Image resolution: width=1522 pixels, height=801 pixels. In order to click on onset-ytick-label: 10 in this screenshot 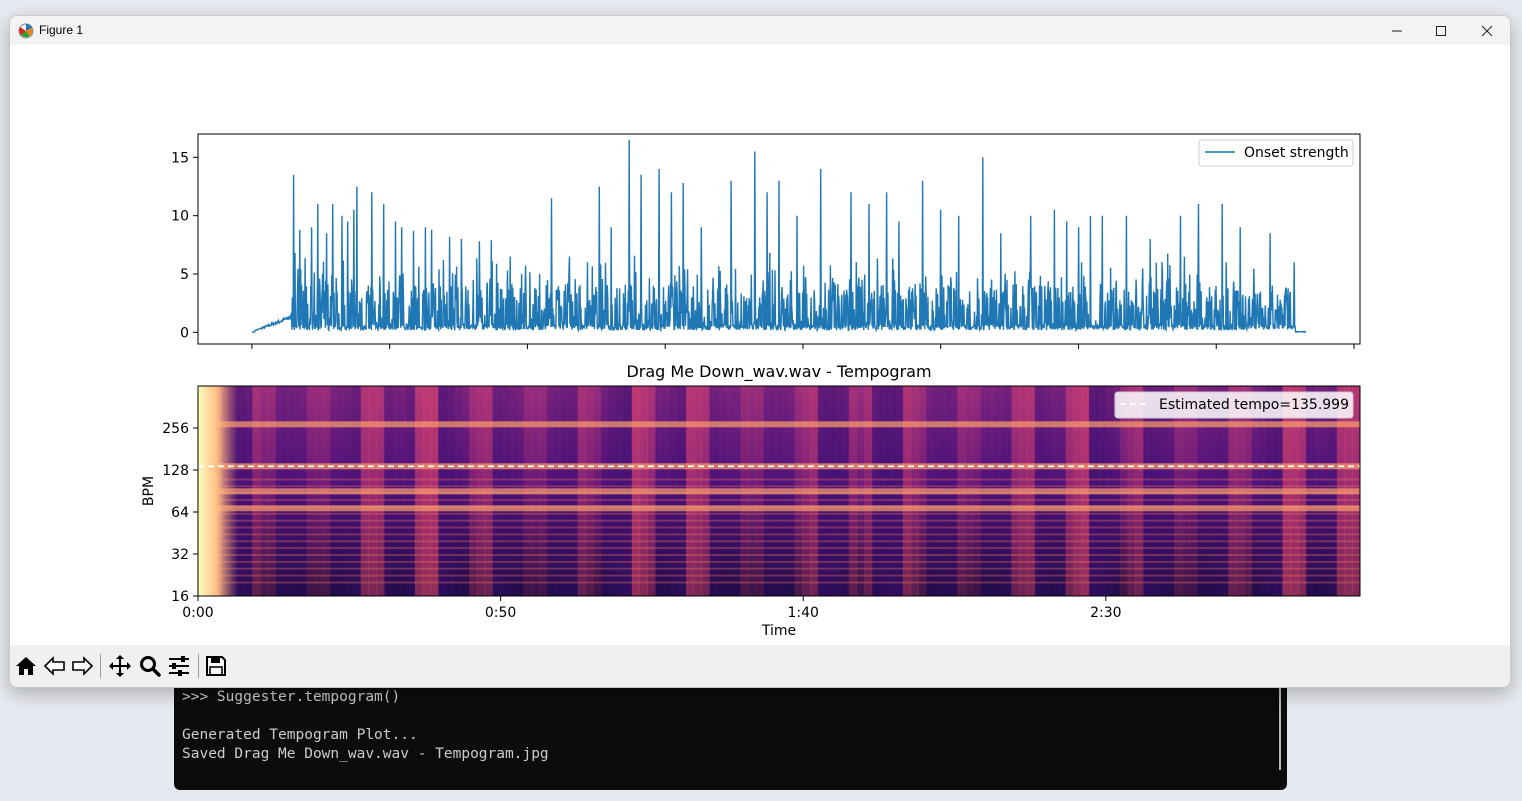, I will do `click(180, 217)`.